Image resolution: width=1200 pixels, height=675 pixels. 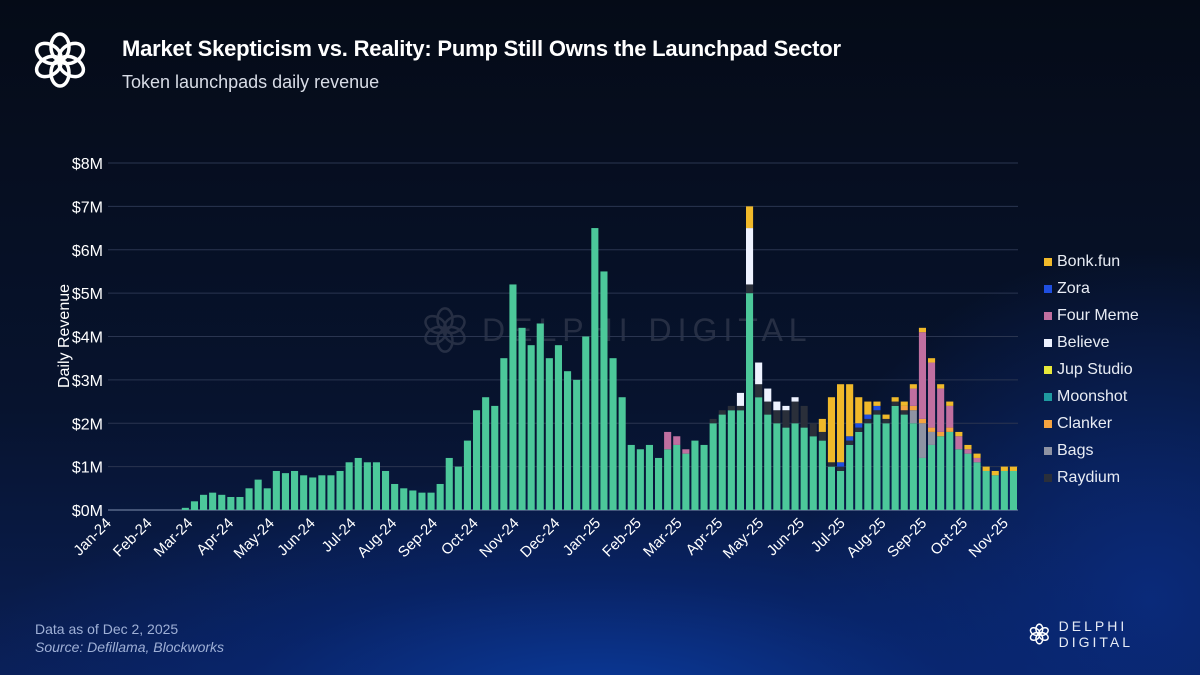 I want to click on bar-series-0-w67, so click(x=722, y=462).